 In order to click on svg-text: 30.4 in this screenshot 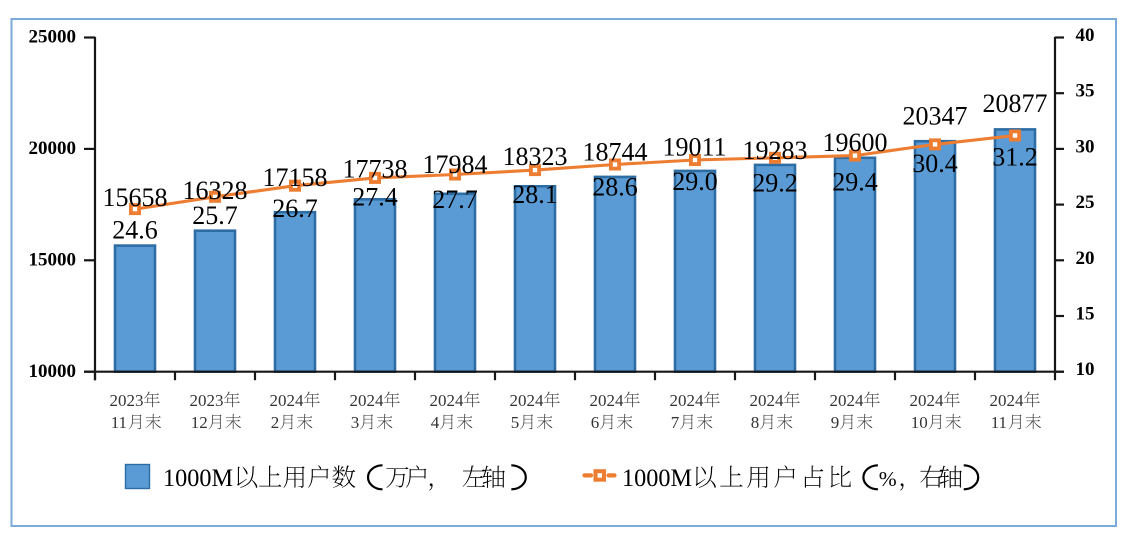, I will do `click(935, 163)`.